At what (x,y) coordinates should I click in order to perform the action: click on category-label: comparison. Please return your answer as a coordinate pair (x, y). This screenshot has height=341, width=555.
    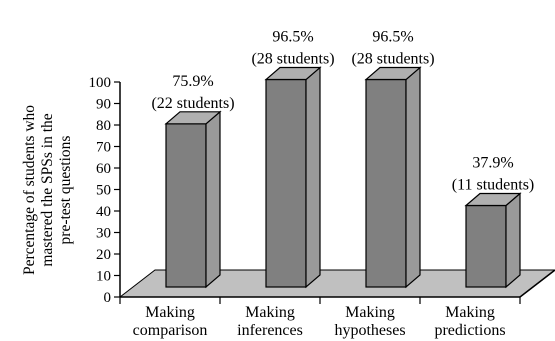
    Looking at the image, I should click on (170, 330).